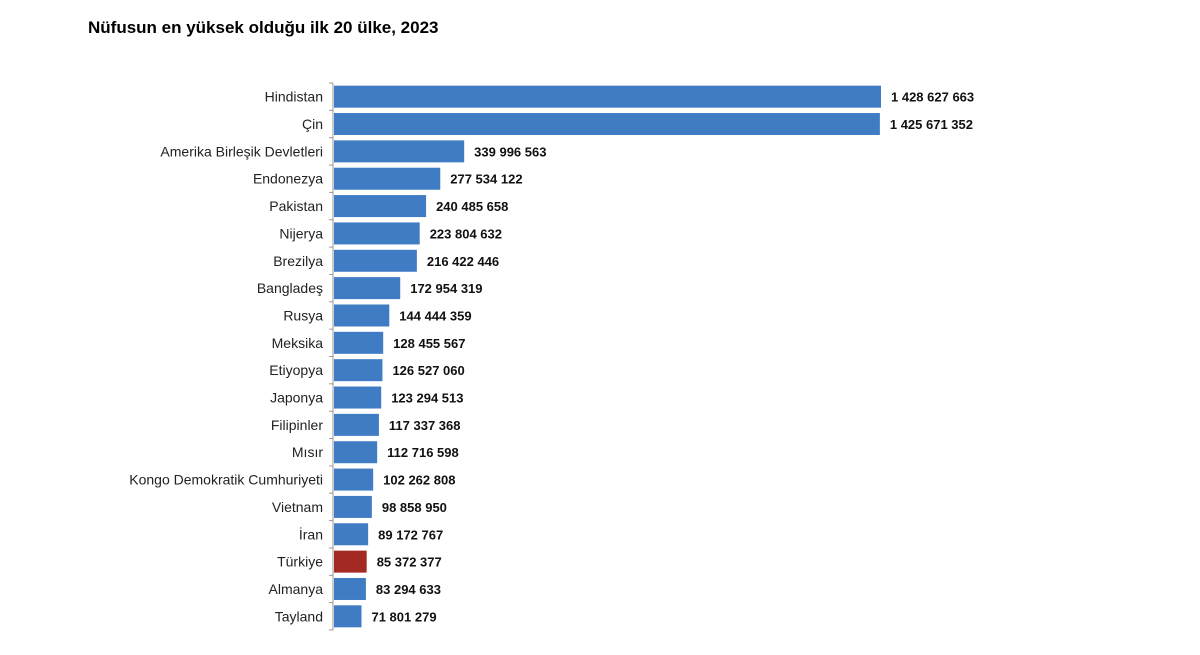 This screenshot has height=655, width=1200. I want to click on category-label: İran, so click(311, 533).